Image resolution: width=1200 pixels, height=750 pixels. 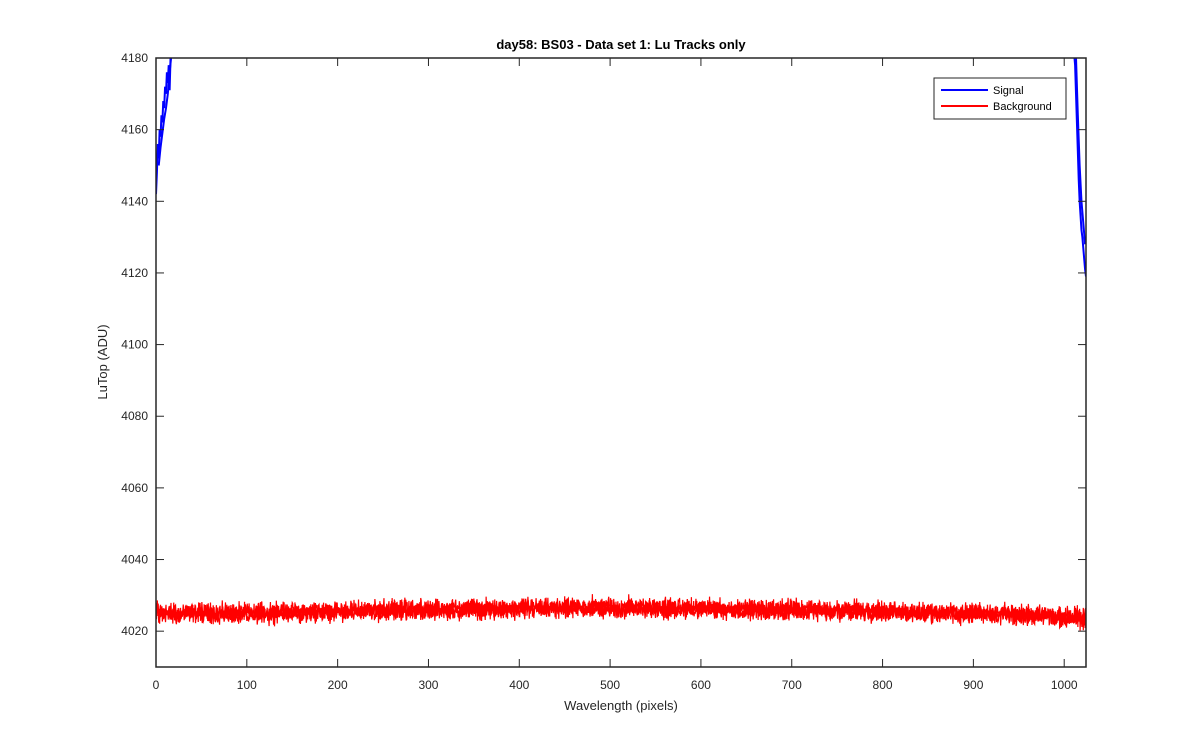 What do you see at coordinates (134, 631) in the screenshot?
I see `y-tick-label: 4020` at bounding box center [134, 631].